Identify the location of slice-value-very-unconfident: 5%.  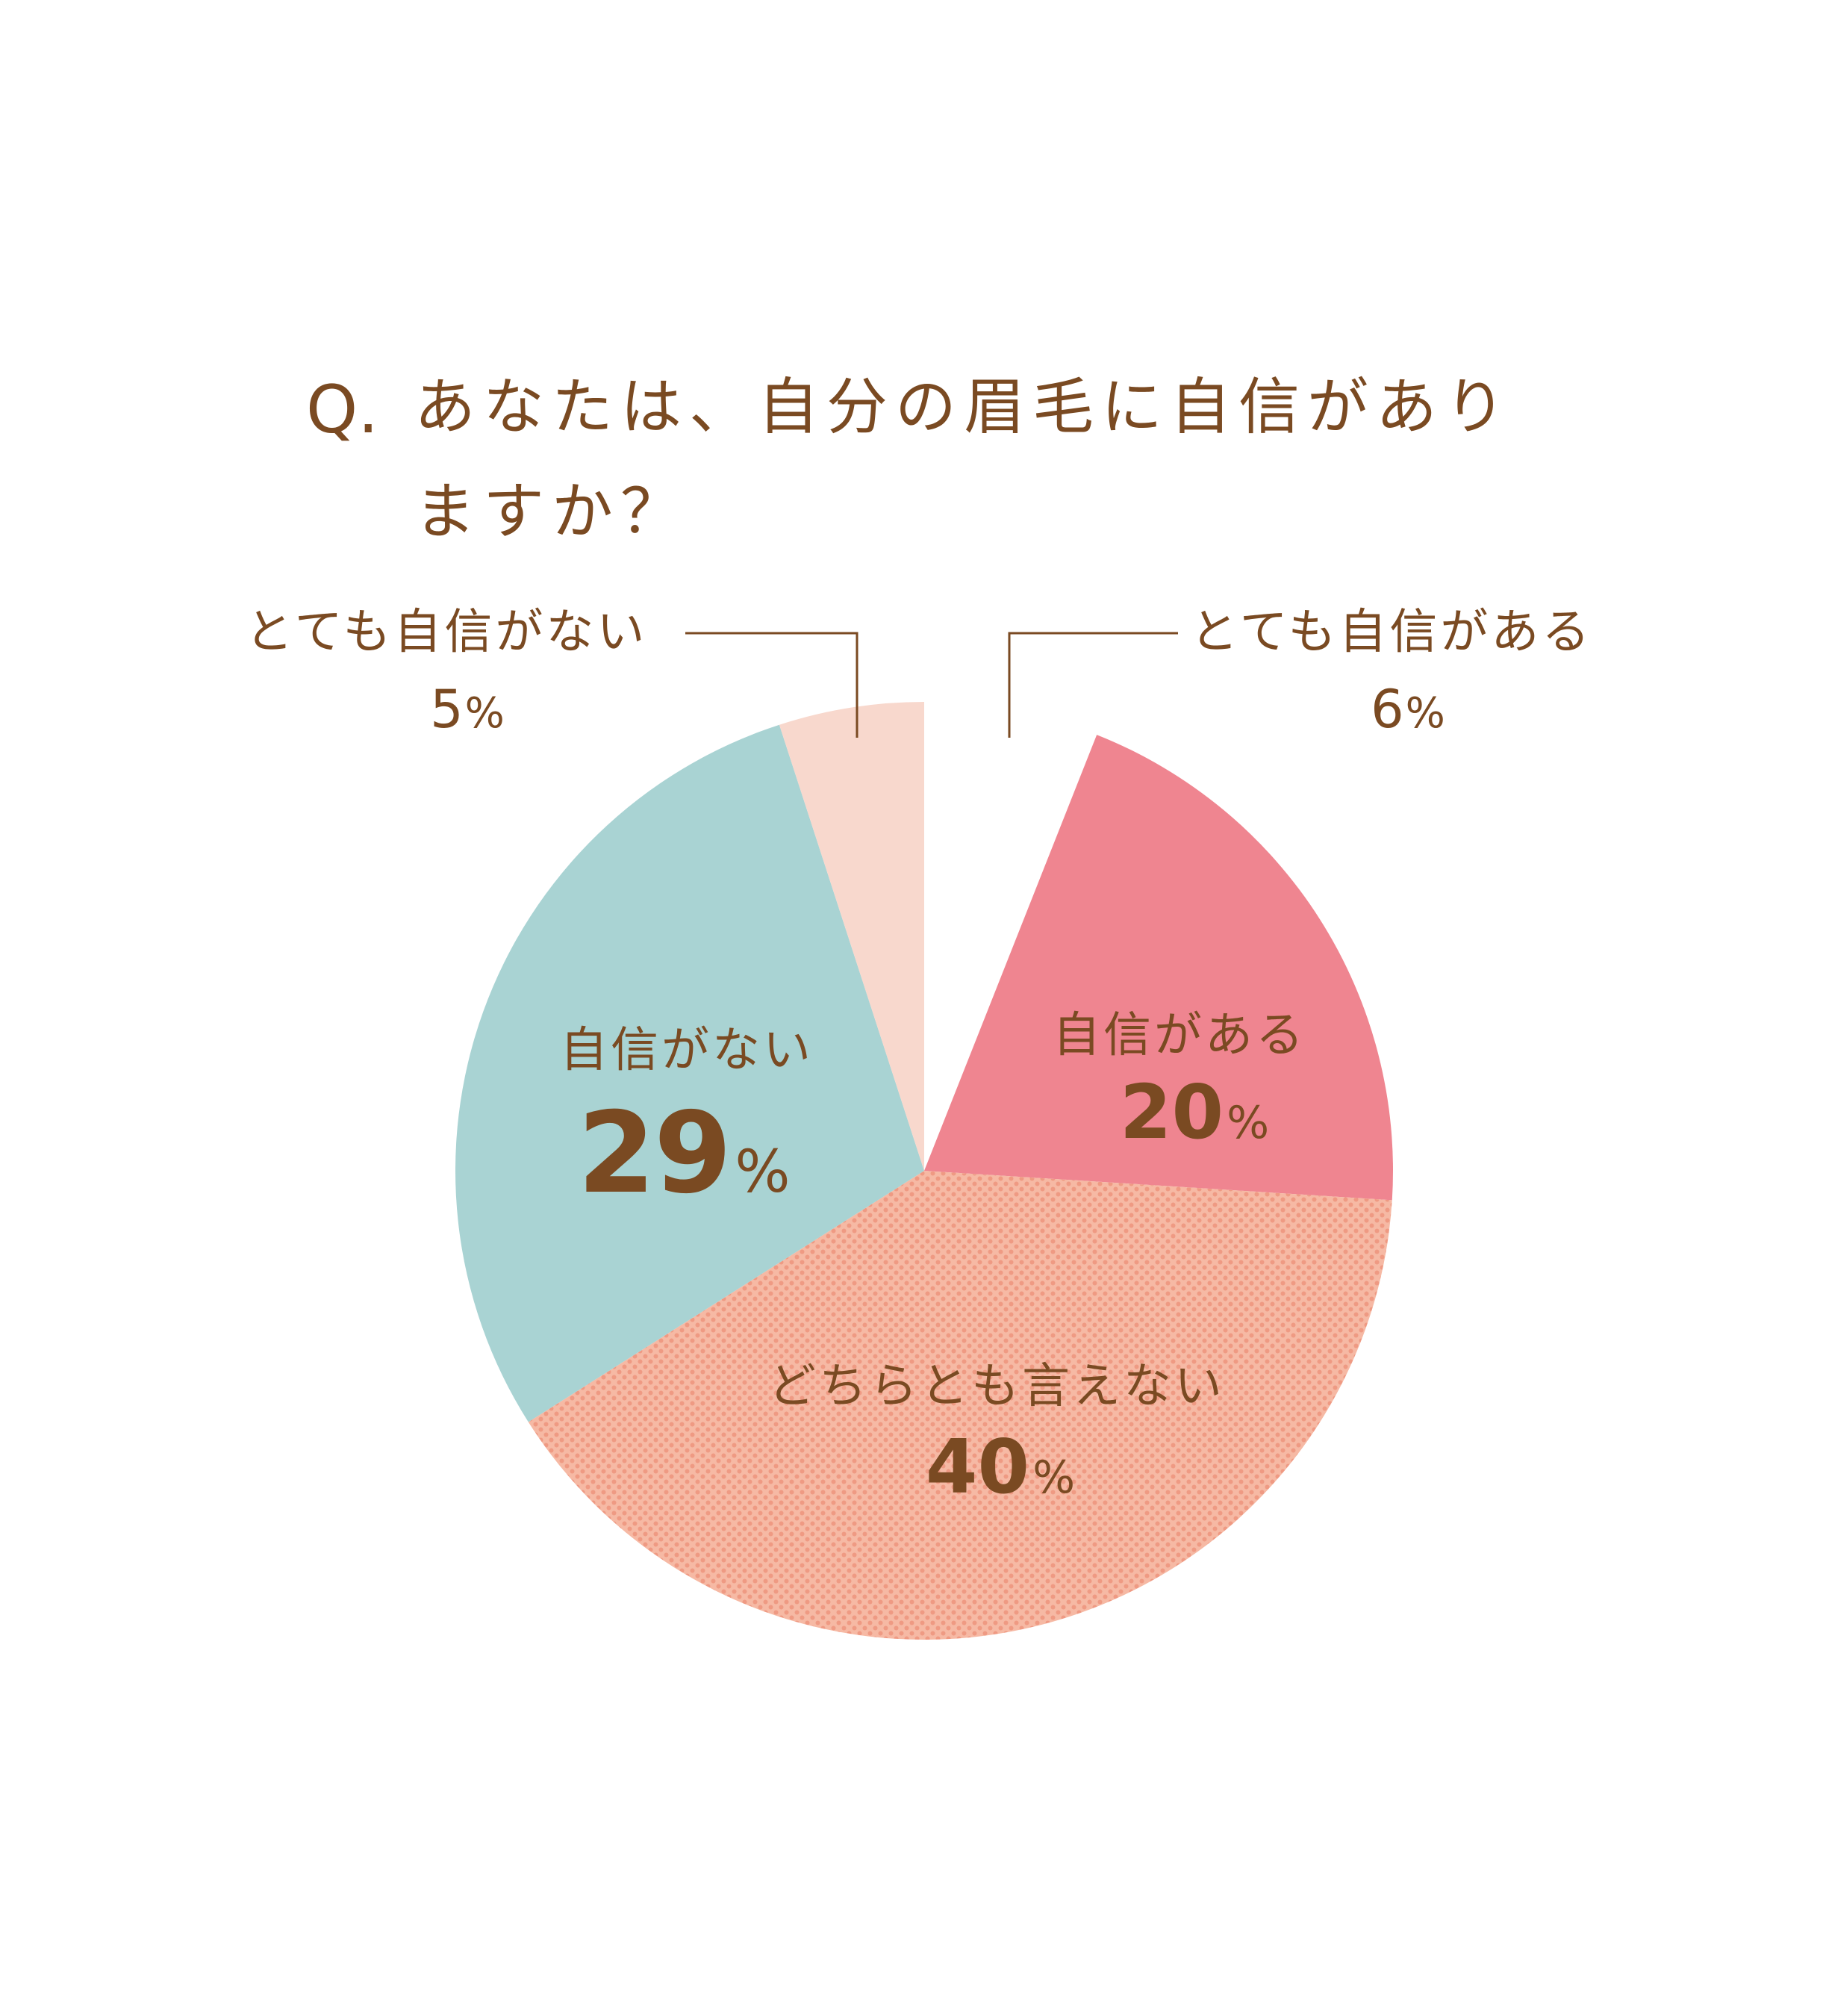
(467, 709).